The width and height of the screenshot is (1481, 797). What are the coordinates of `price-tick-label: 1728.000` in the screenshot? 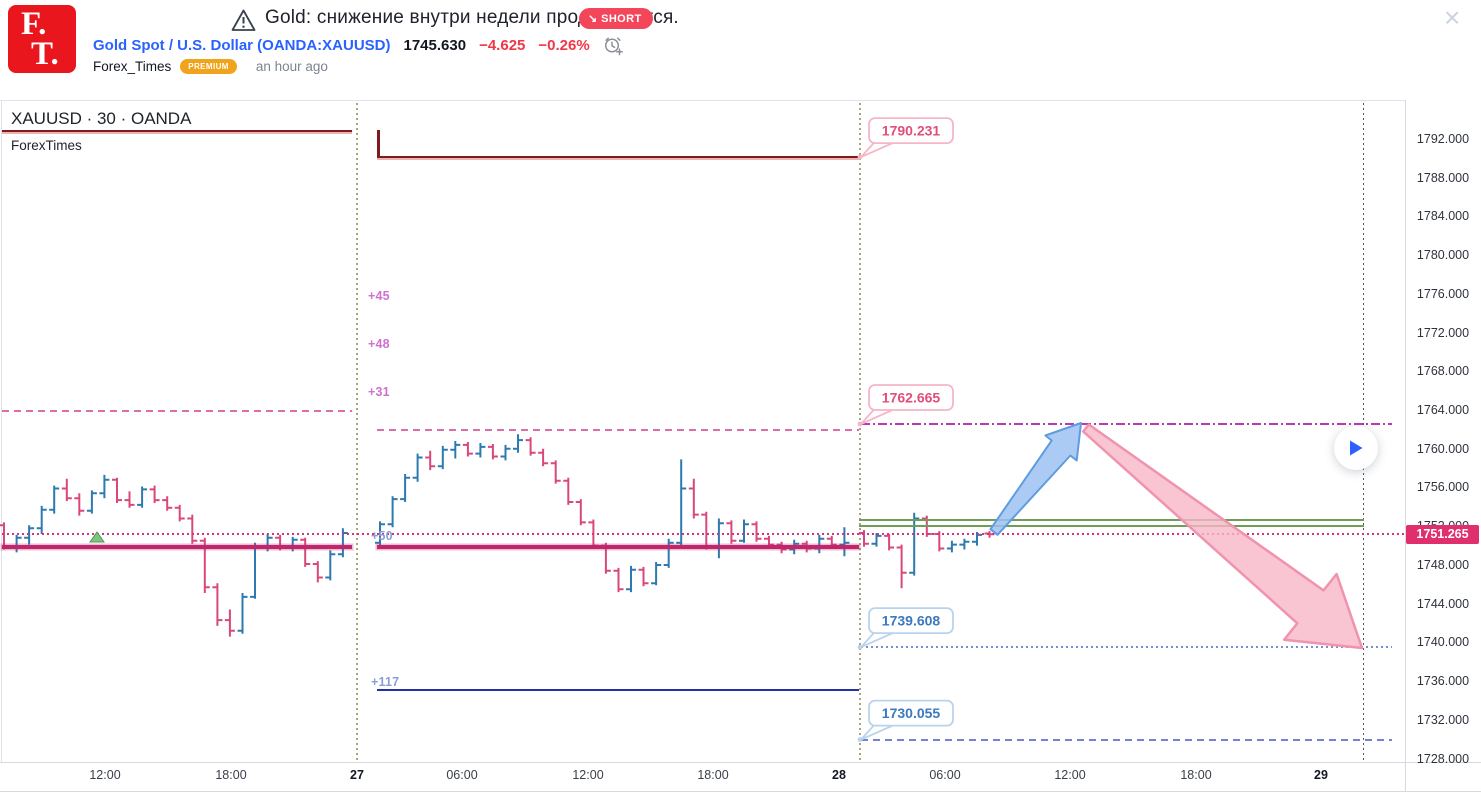 It's located at (1443, 758).